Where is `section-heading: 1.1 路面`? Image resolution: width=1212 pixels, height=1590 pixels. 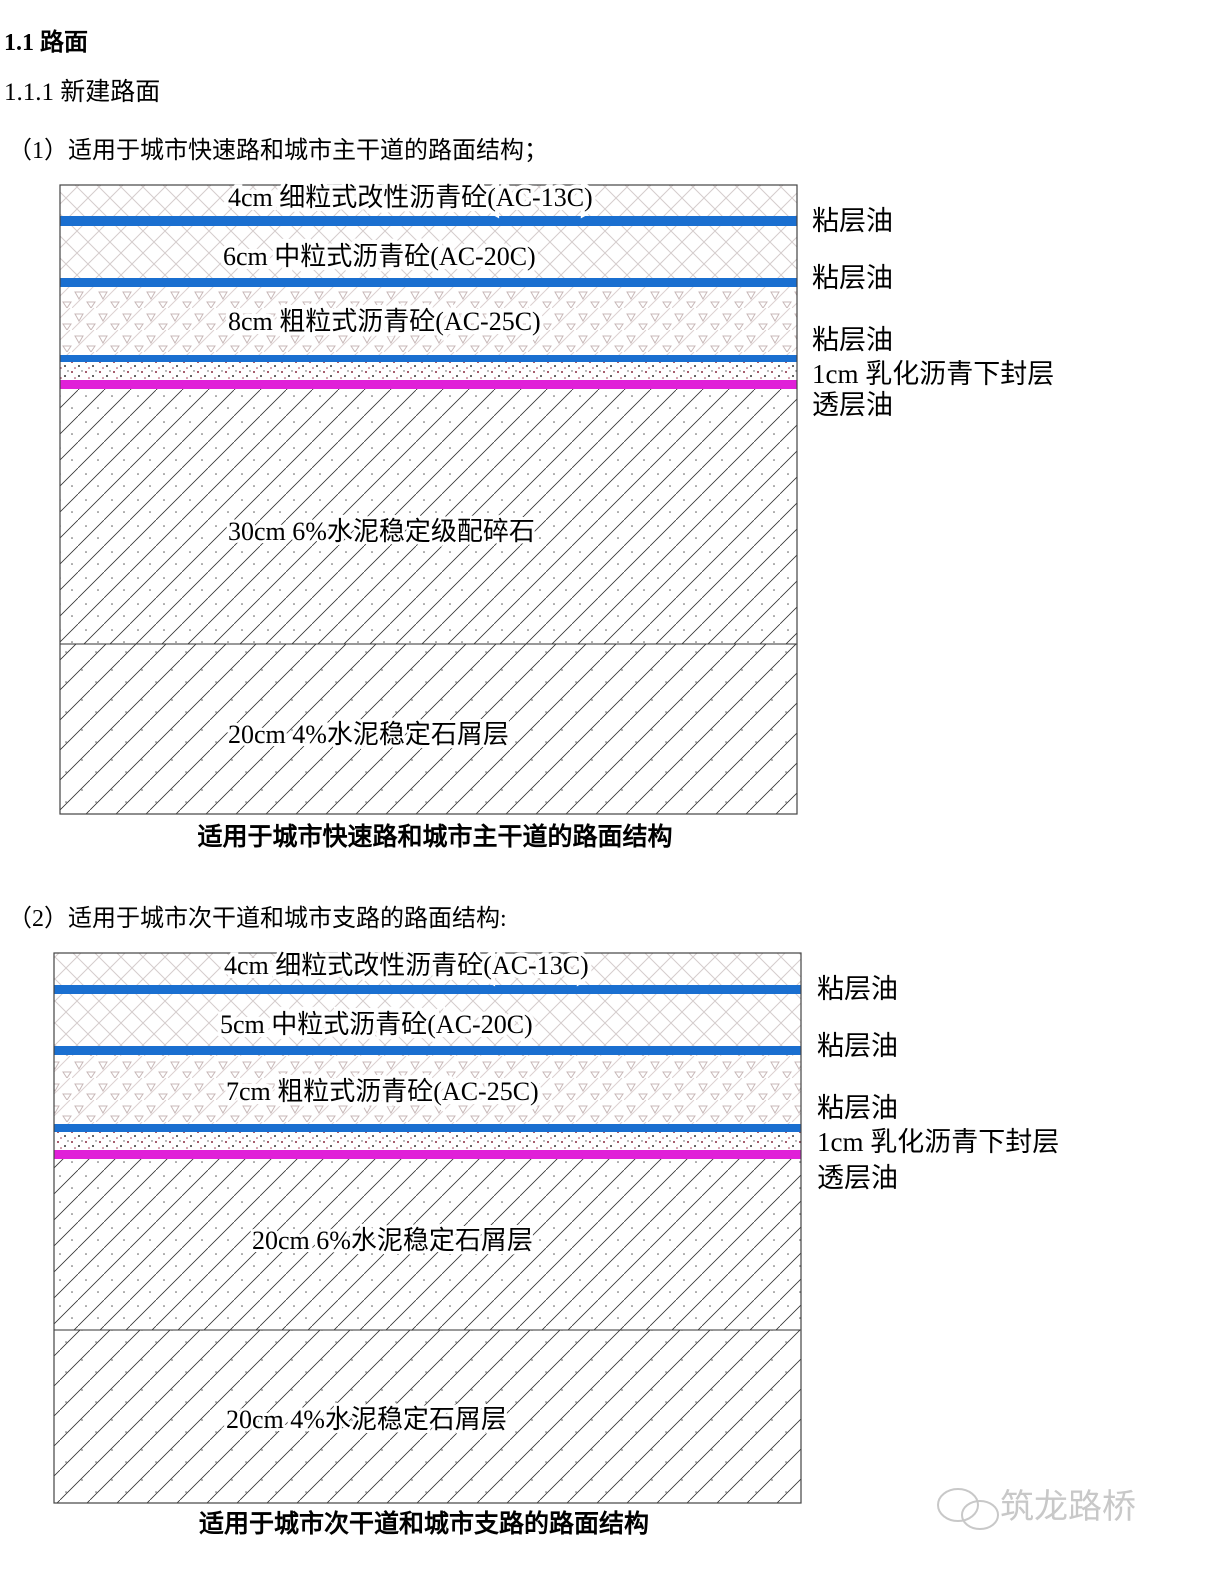 section-heading: 1.1 路面 is located at coordinates (46, 43).